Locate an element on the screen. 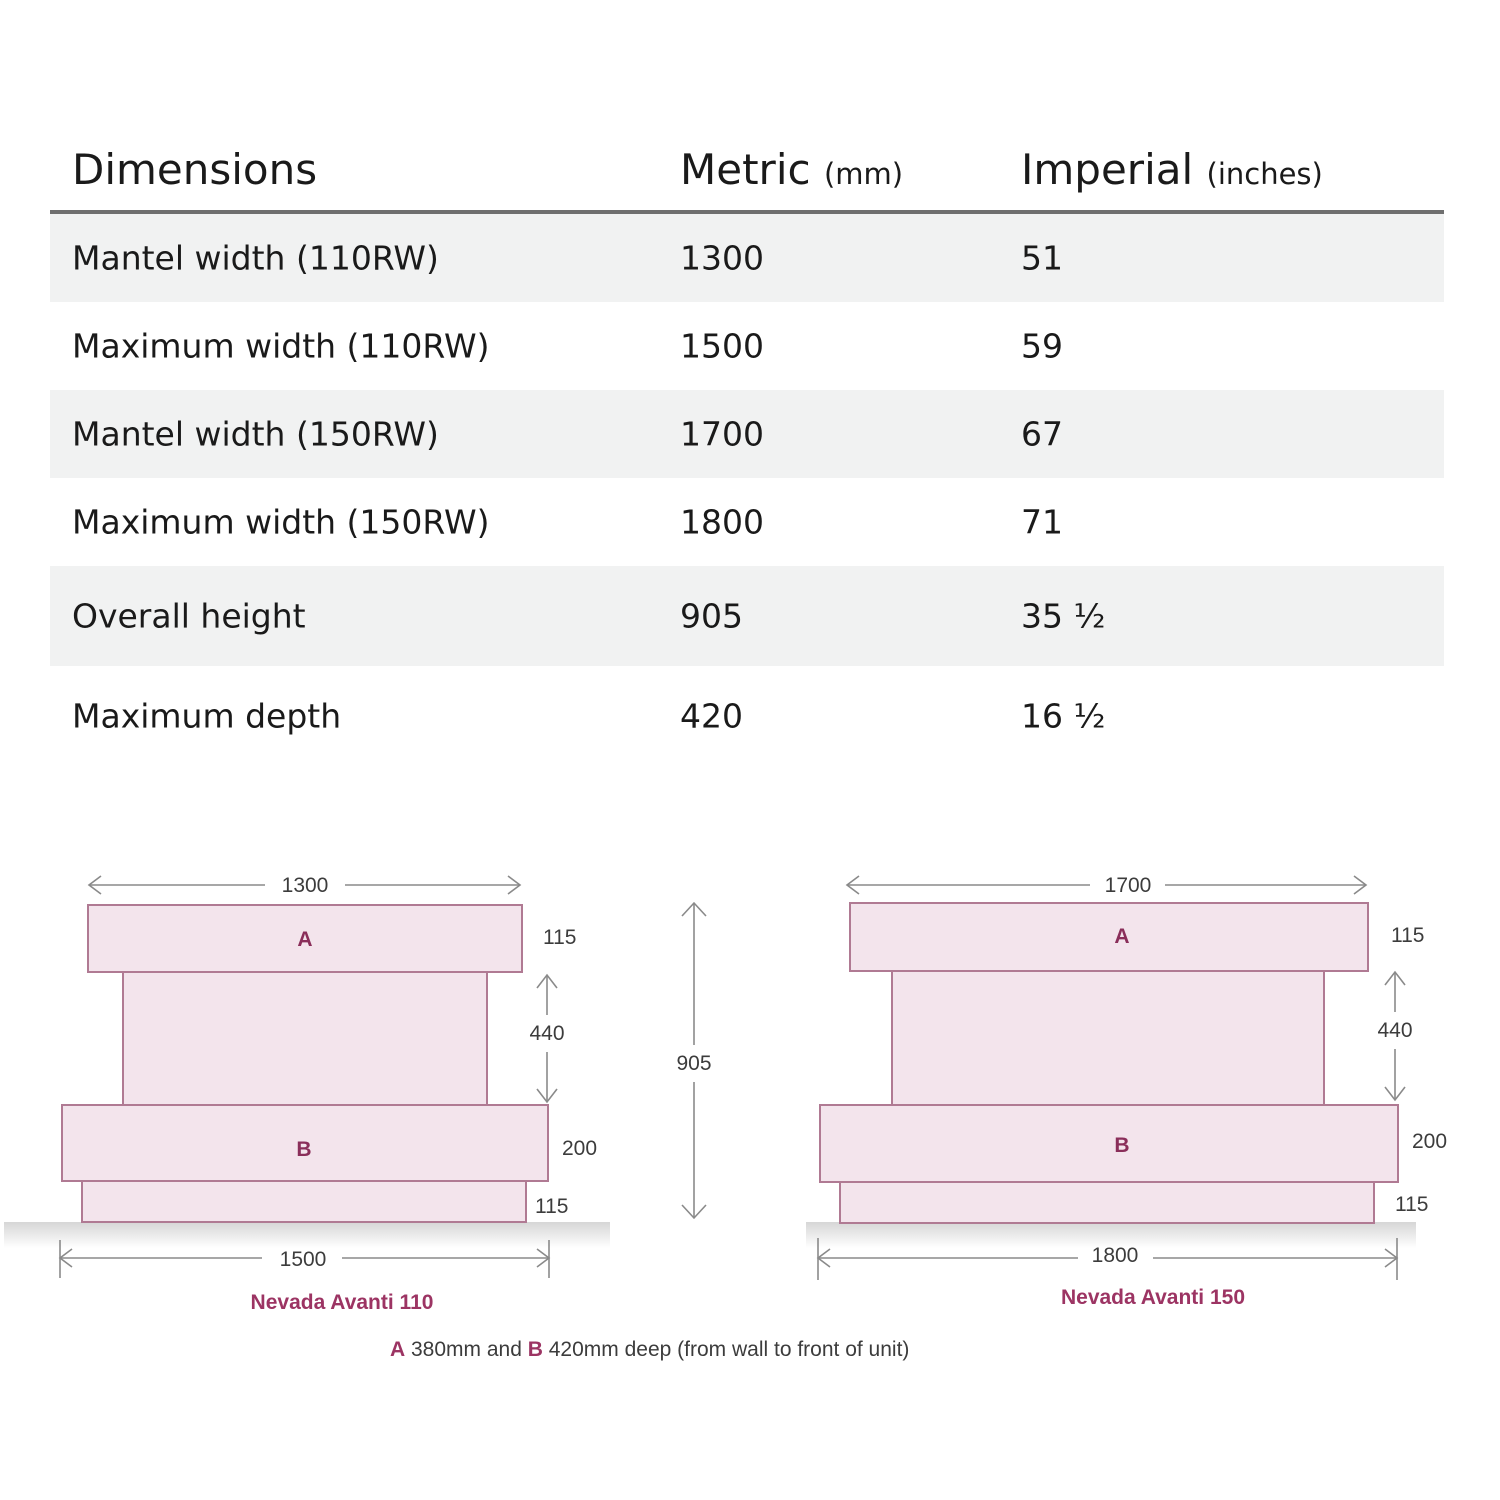  table-header: Dimensions Metric (mm) Imperial (inches) is located at coordinates (747, 177).